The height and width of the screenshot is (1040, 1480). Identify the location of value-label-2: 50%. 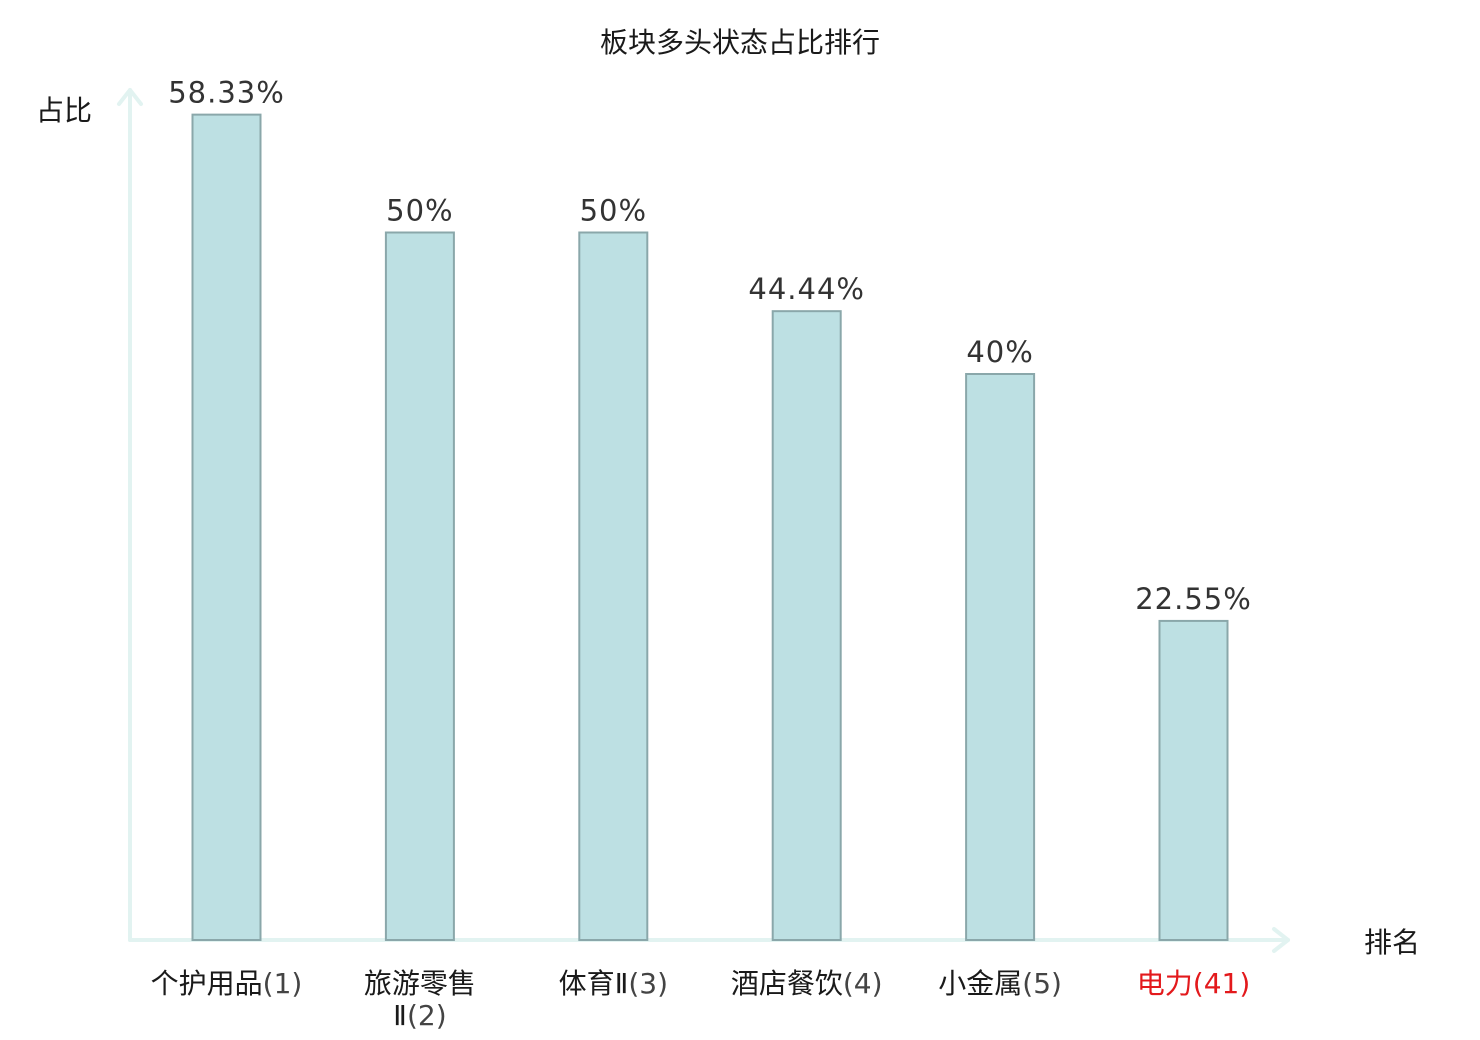
(419, 211).